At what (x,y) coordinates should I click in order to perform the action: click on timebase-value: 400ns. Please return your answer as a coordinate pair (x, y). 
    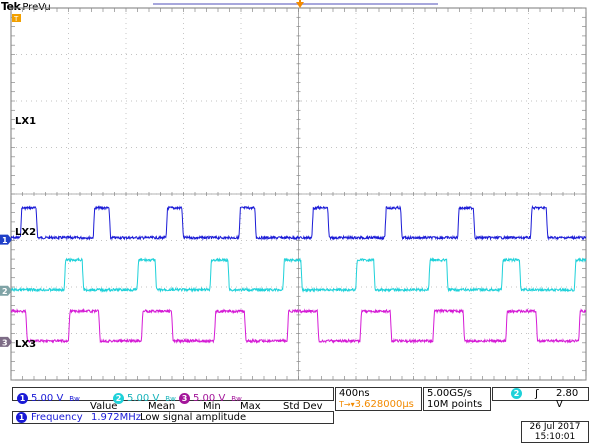
    Looking at the image, I should click on (354, 393).